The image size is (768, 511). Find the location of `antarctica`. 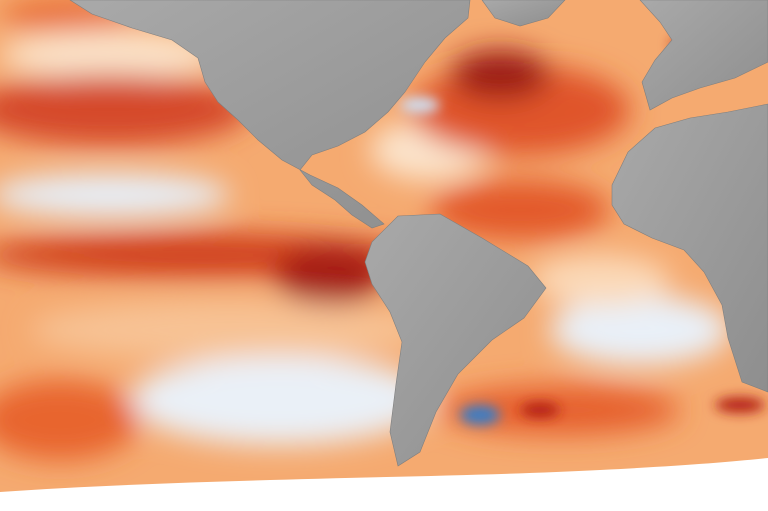

antarctica is located at coordinates (384, 484).